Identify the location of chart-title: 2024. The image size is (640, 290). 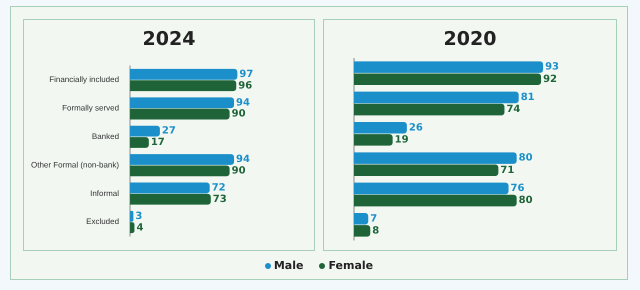
(169, 39).